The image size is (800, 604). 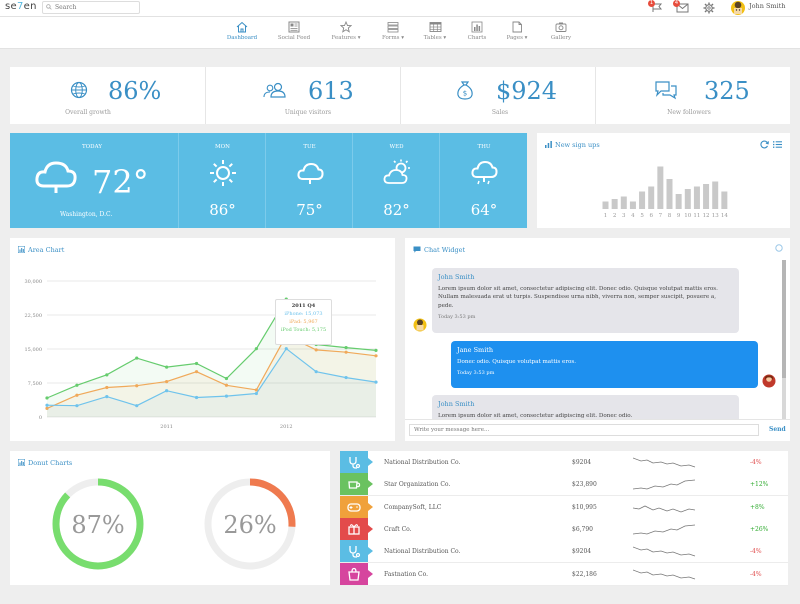 What do you see at coordinates (435, 31) in the screenshot?
I see `nav-tables: Tables ▾` at bounding box center [435, 31].